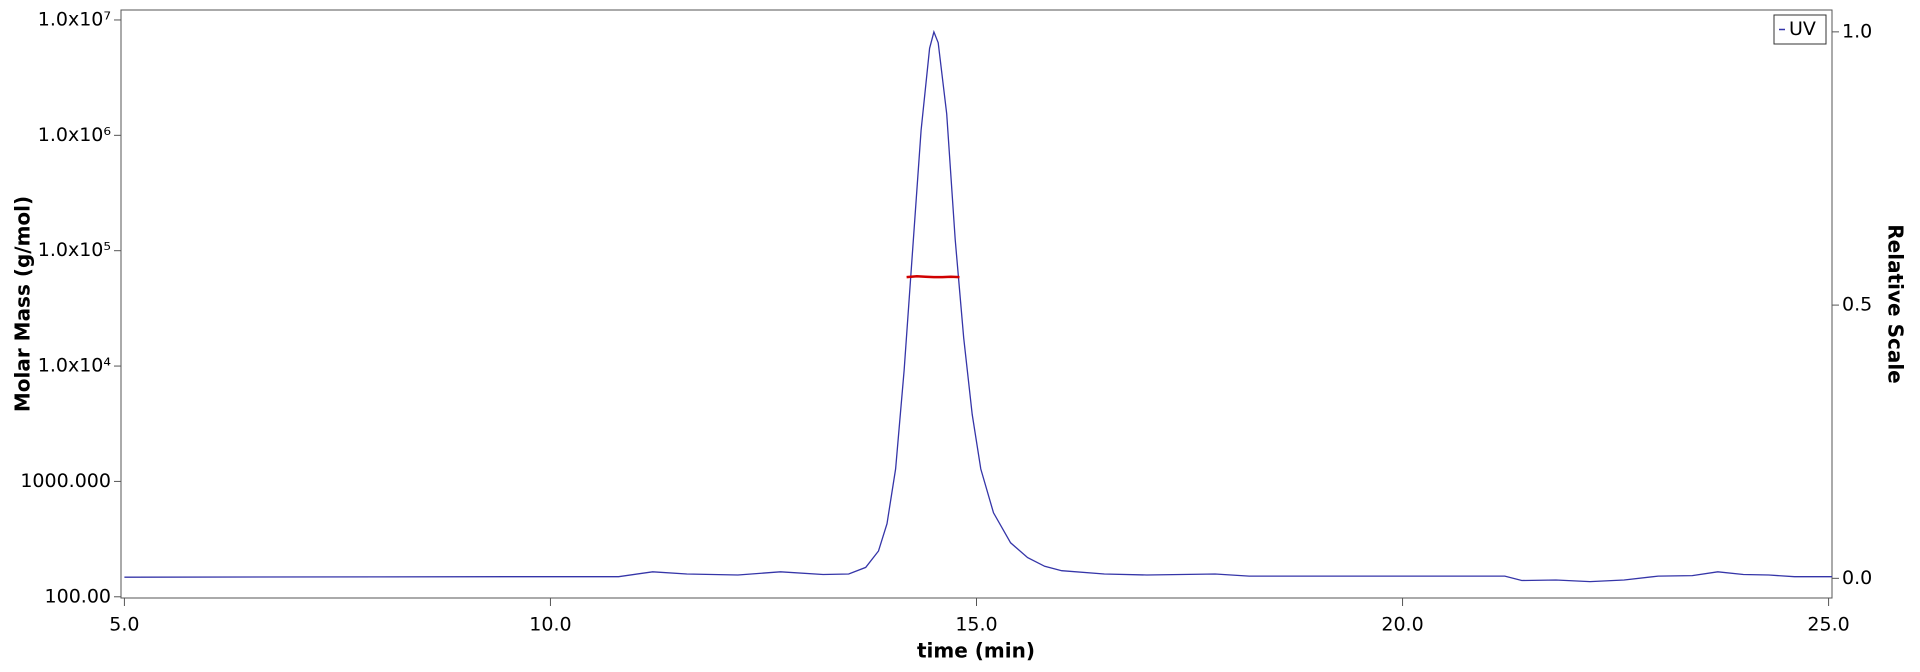  What do you see at coordinates (1828, 625) in the screenshot?
I see `x-tick-label: 25.0` at bounding box center [1828, 625].